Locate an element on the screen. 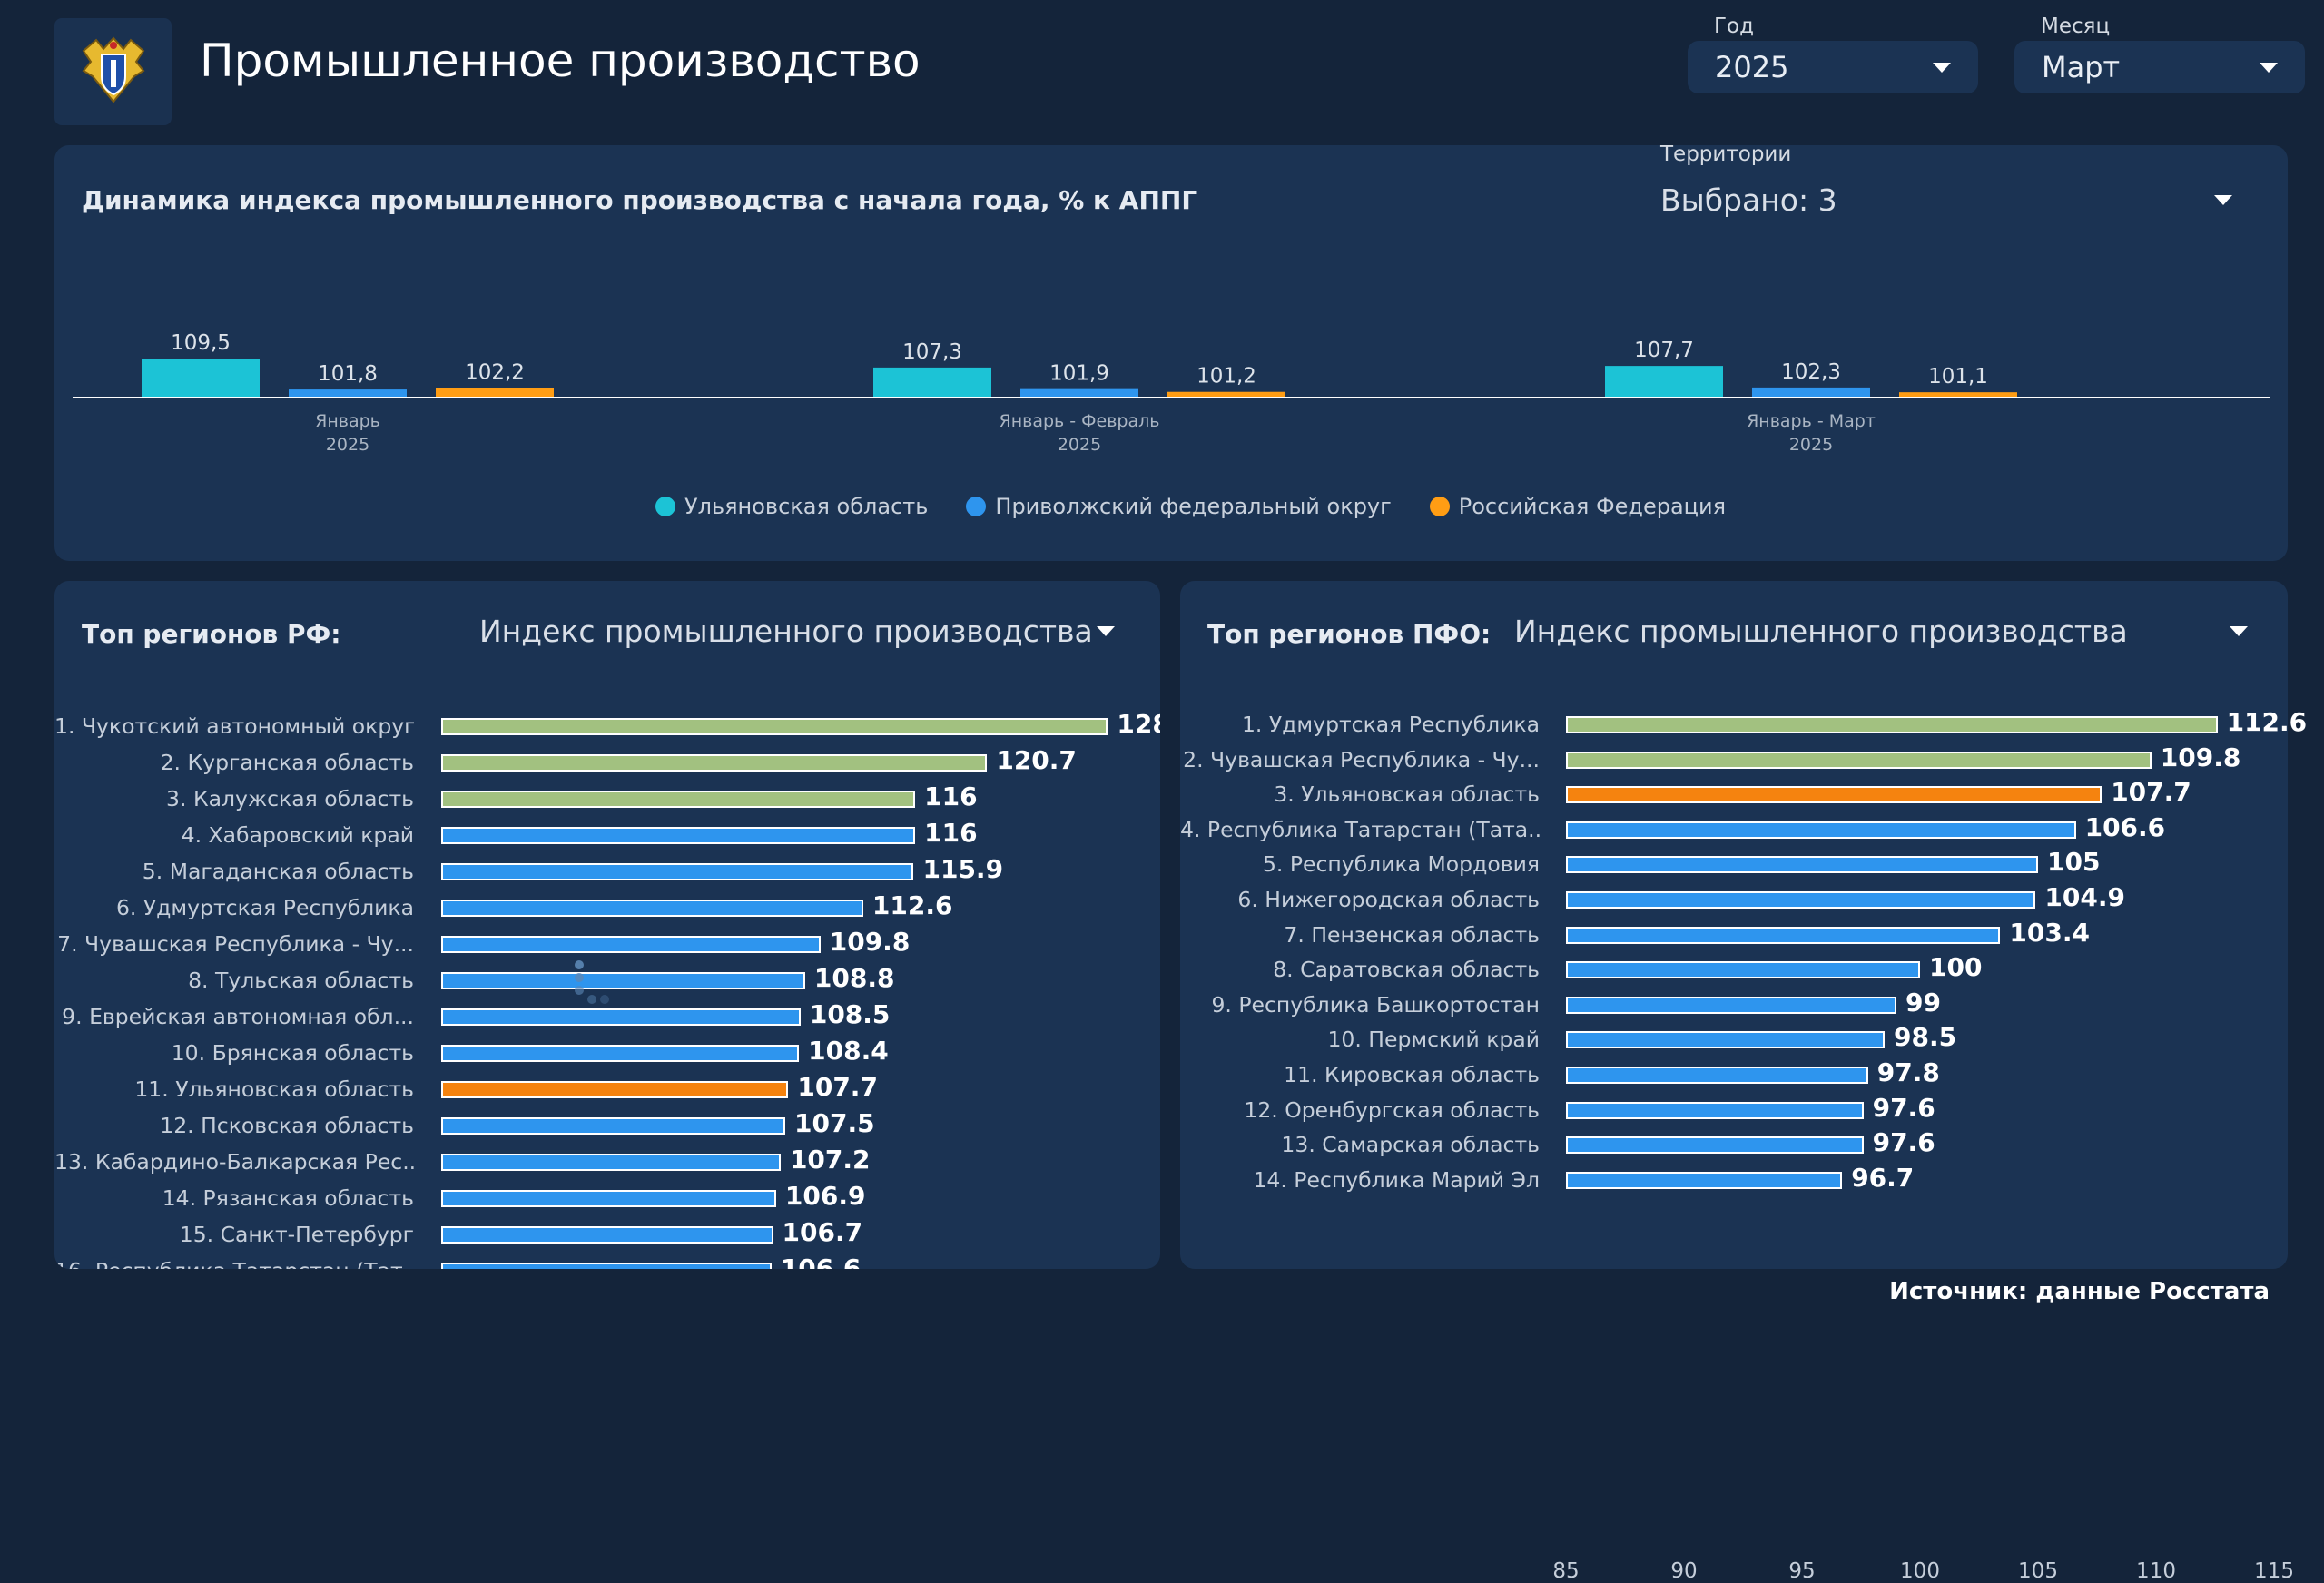 Image resolution: width=2324 pixels, height=1583 pixels. region-value: 103.4 is located at coordinates (2049, 932).